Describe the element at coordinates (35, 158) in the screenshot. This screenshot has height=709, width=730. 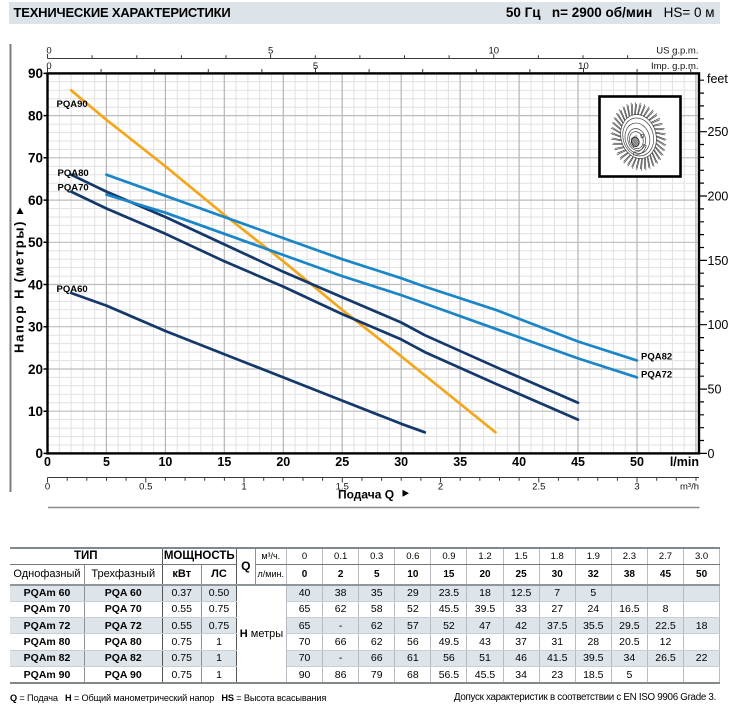
I see `svg-text: 70` at that location.